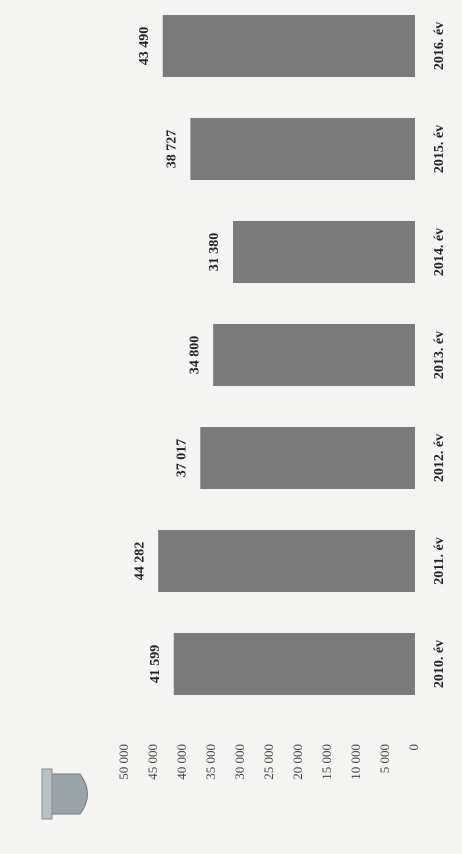 The image size is (462, 854). Describe the element at coordinates (439, 252) in the screenshot. I see `x-tick-label: 2014. év` at that location.